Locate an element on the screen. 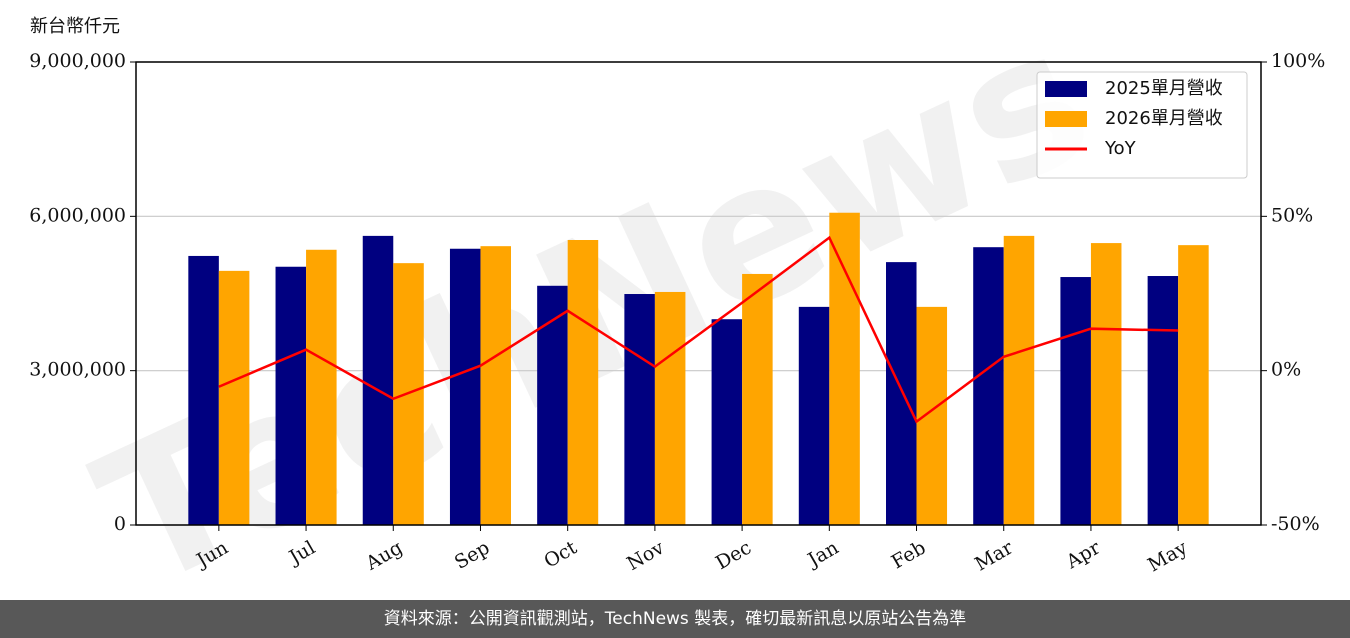 Image resolution: width=1350 pixels, height=638 pixels. y2-tick-label: 100% is located at coordinates (1298, 61).